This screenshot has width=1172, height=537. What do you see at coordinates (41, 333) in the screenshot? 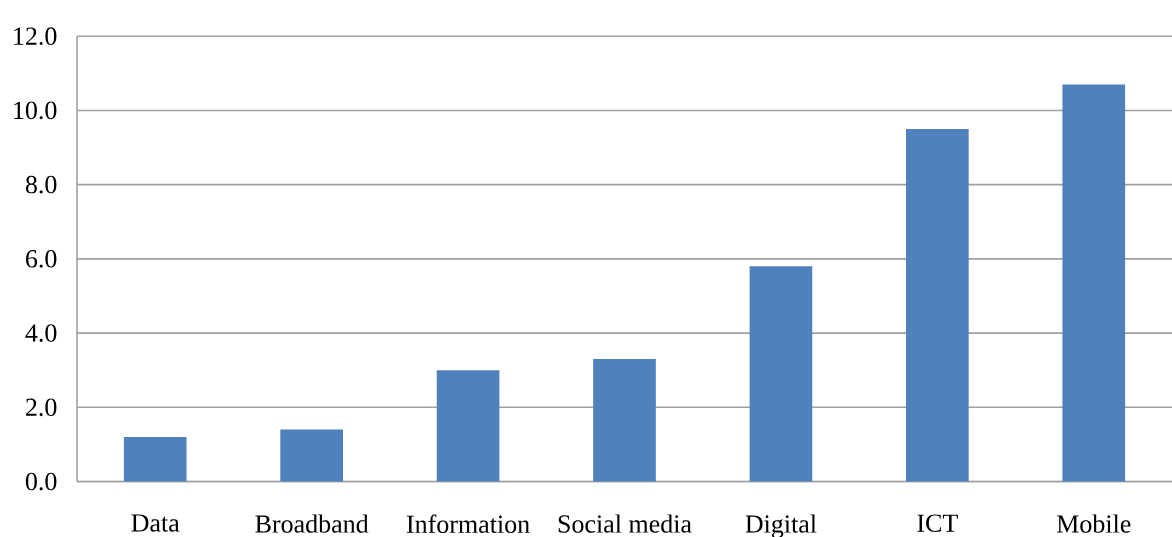
I see `y-tick-label: 4.0` at bounding box center [41, 333].